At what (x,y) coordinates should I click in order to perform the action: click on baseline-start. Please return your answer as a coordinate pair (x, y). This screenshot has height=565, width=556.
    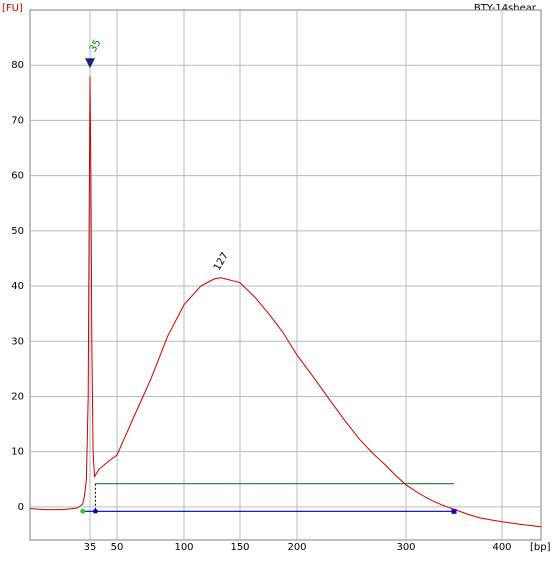
    Looking at the image, I should click on (83, 511).